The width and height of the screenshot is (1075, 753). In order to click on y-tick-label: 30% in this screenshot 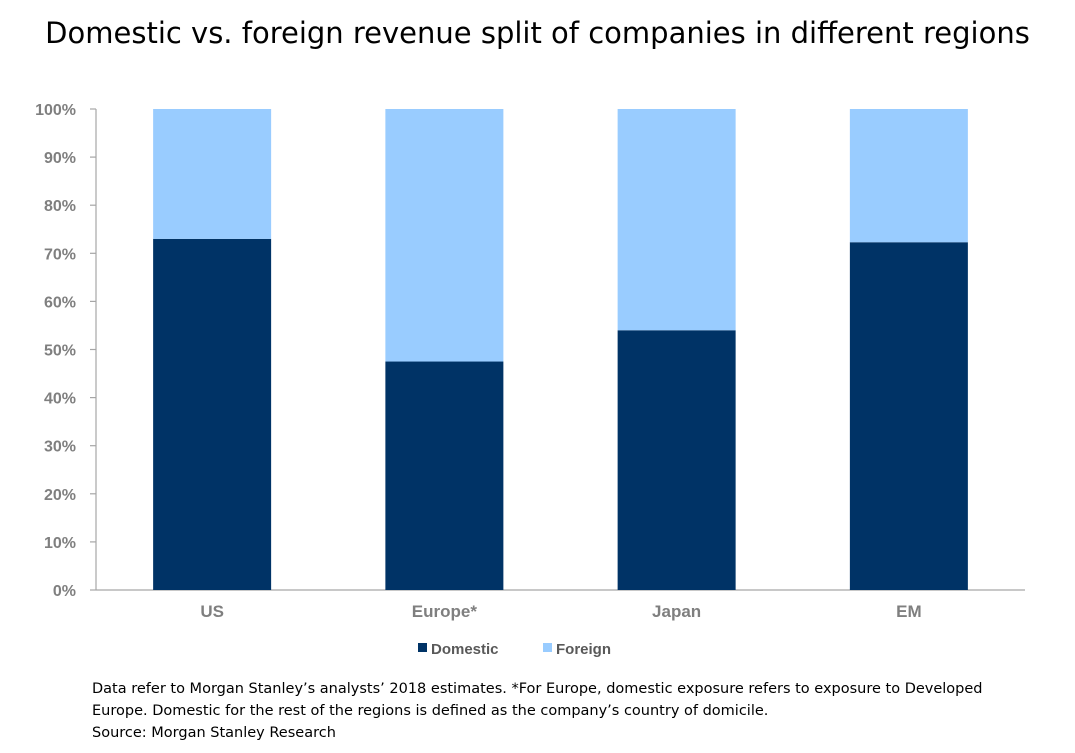, I will do `click(60, 447)`.